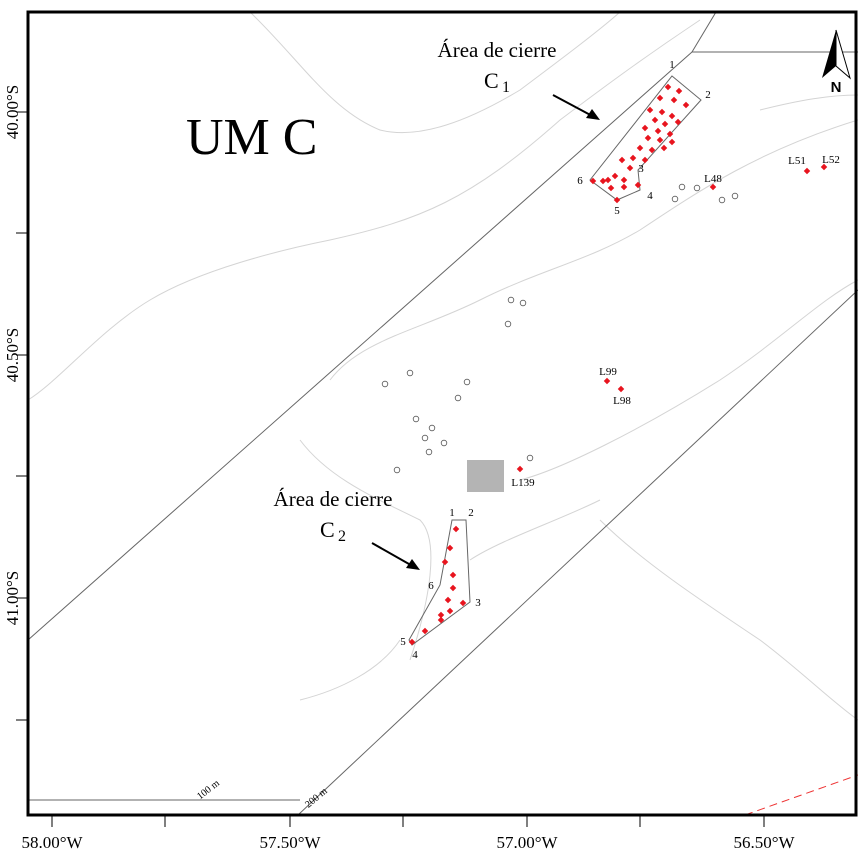  I want to click on arrow-head, so click(593, 114).